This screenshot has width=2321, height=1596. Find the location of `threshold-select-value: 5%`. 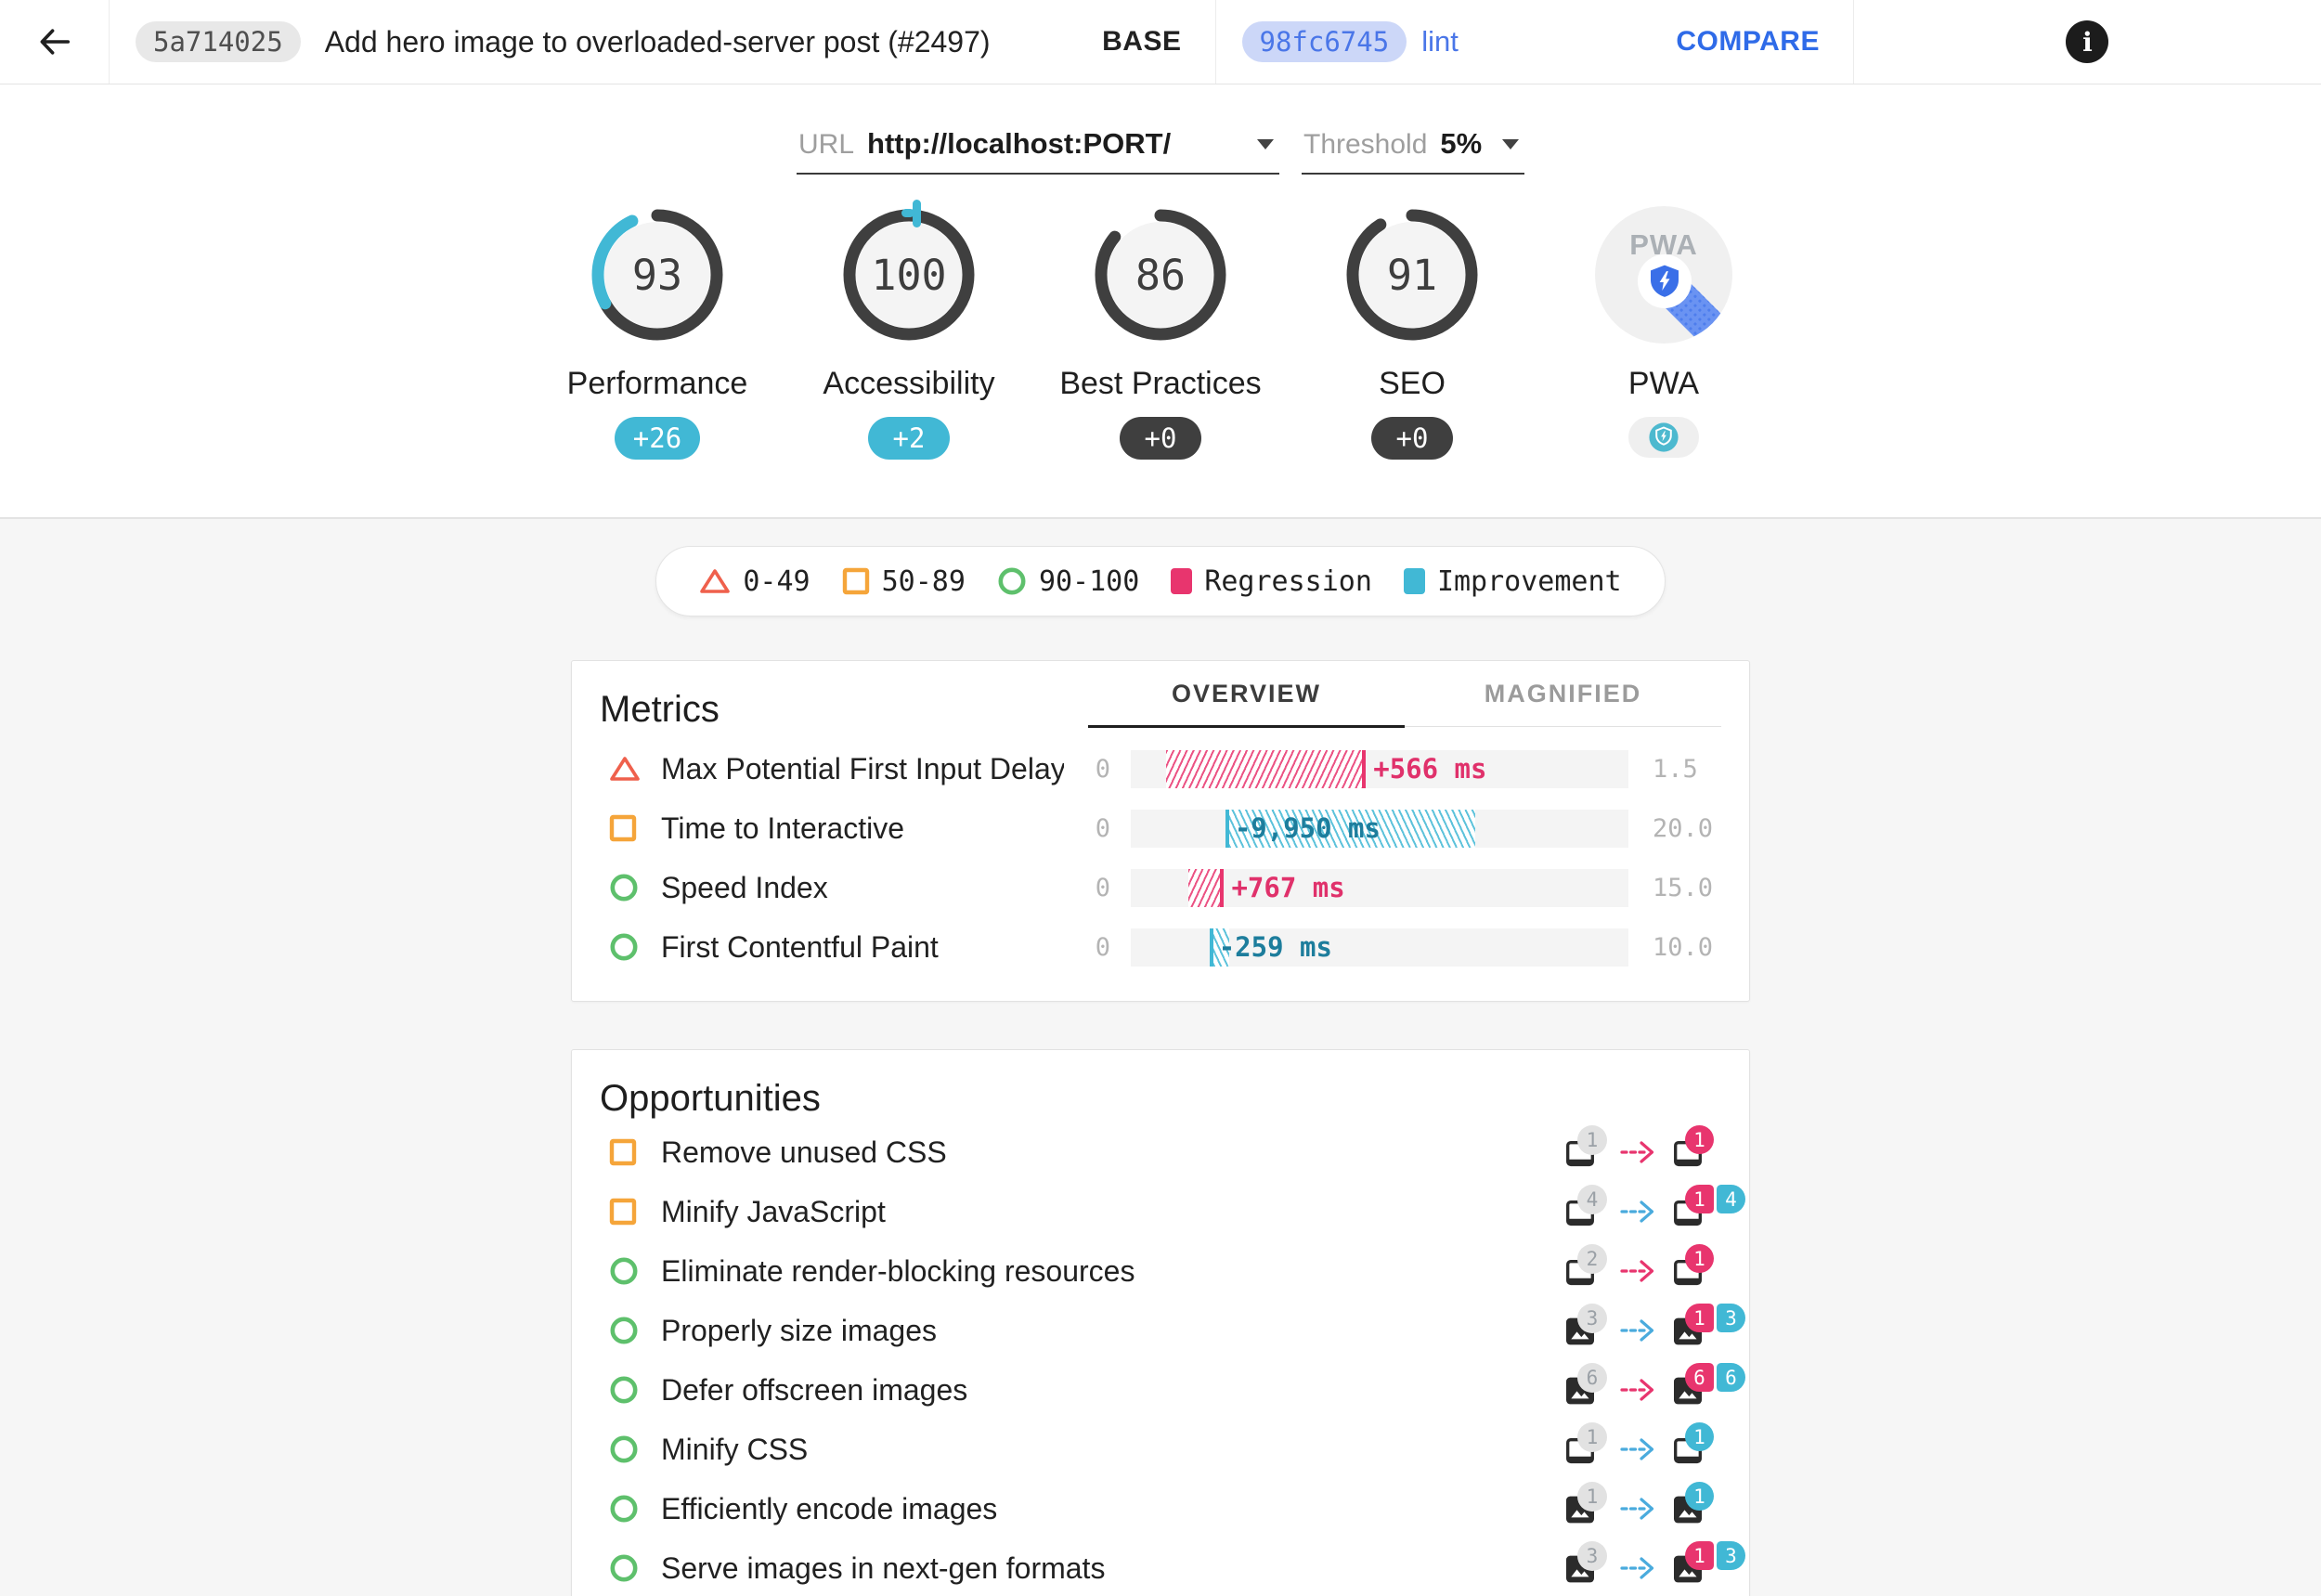

threshold-select-value: 5% is located at coordinates (1461, 144).